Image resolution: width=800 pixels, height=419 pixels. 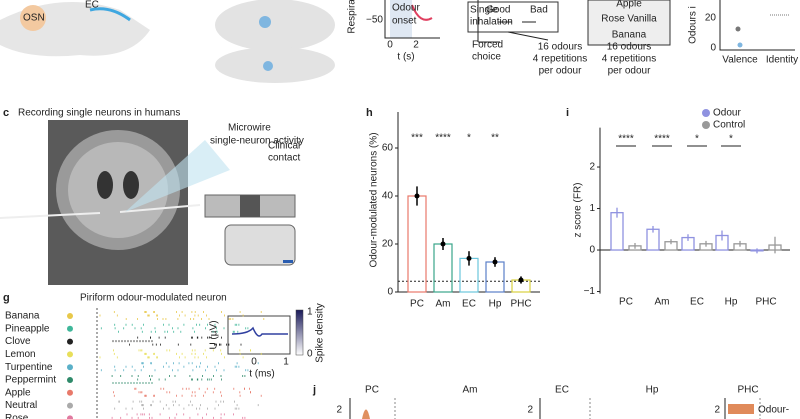 What do you see at coordinates (484, 10) in the screenshot?
I see `text: Single` at bounding box center [484, 10].